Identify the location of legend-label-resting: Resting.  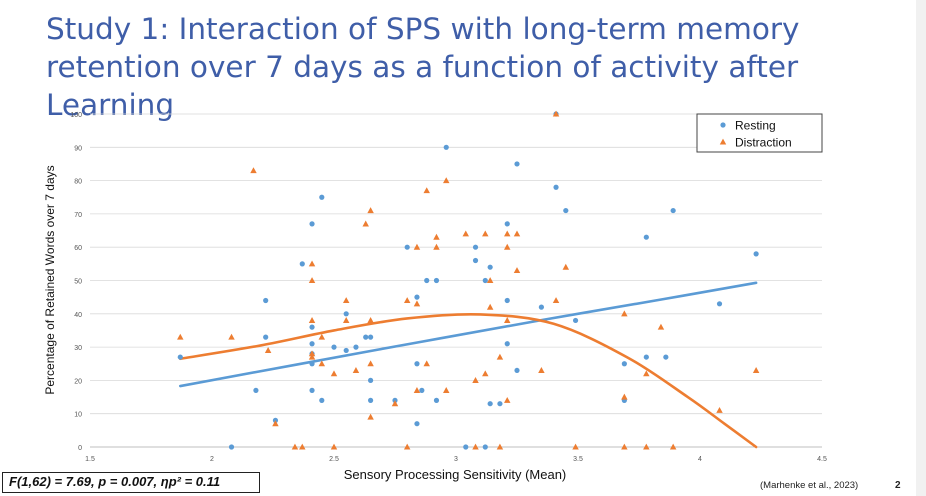
(755, 126).